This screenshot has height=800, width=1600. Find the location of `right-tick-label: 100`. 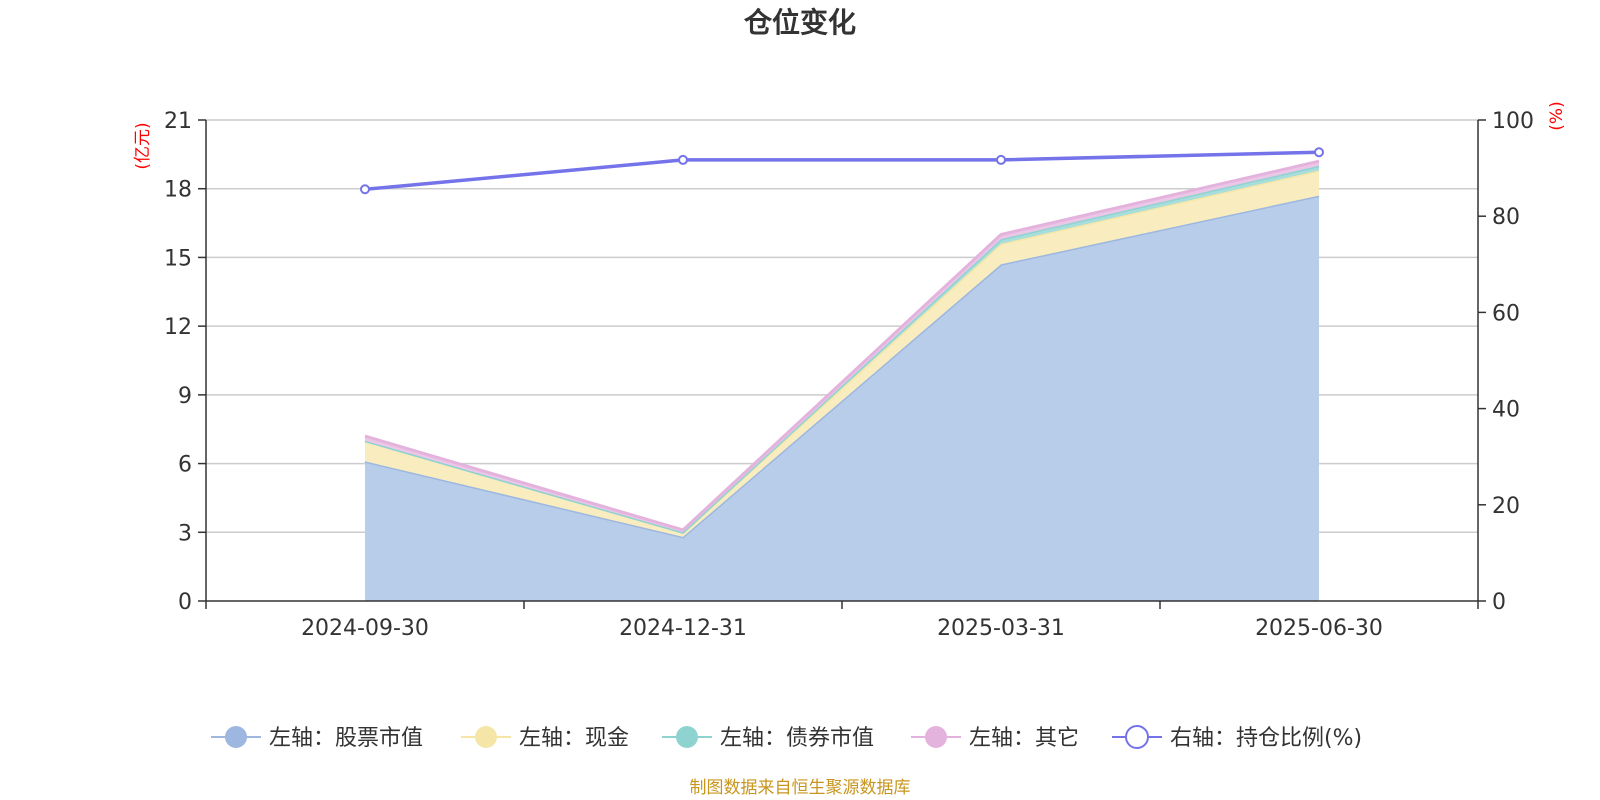

right-tick-label: 100 is located at coordinates (1513, 121).